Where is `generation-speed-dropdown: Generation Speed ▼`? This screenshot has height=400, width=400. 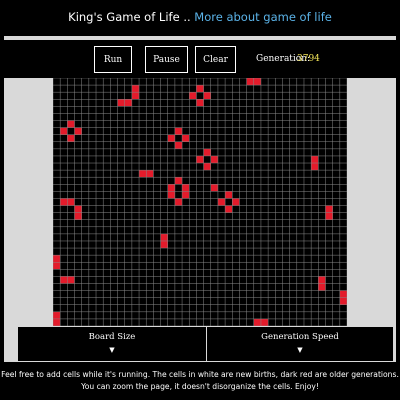 generation-speed-dropdown: Generation Speed ▼ is located at coordinates (300, 344).